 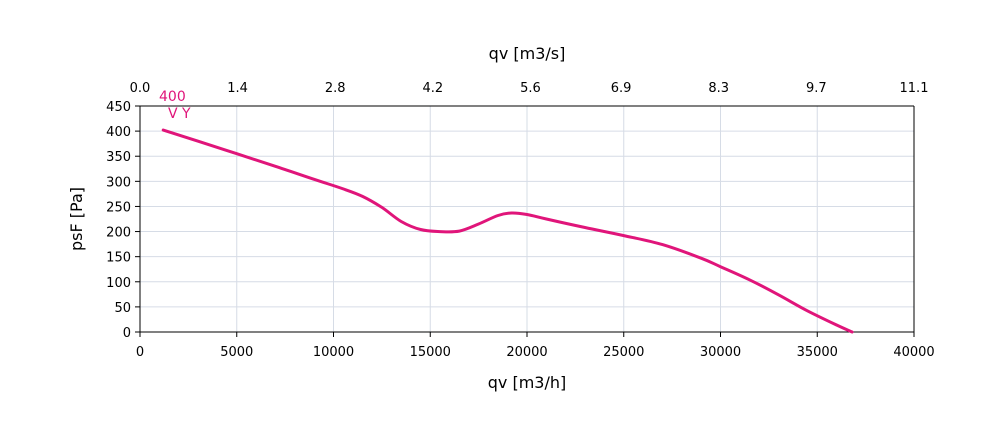 What do you see at coordinates (333, 352) in the screenshot?
I see `x-tick-label: 10000` at bounding box center [333, 352].